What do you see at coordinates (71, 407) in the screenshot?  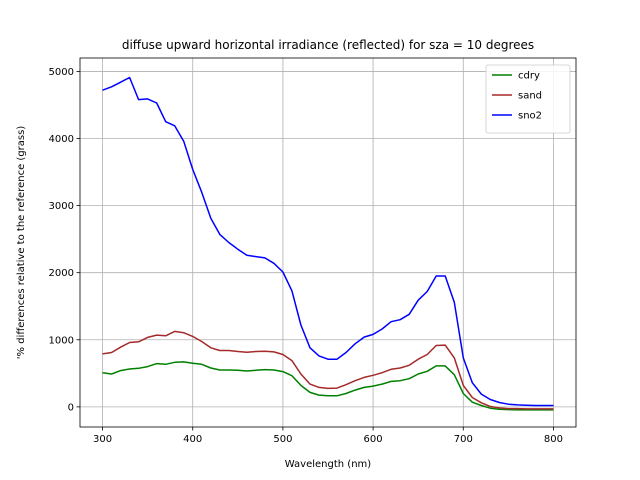 I see `y-tick-label: 0` at bounding box center [71, 407].